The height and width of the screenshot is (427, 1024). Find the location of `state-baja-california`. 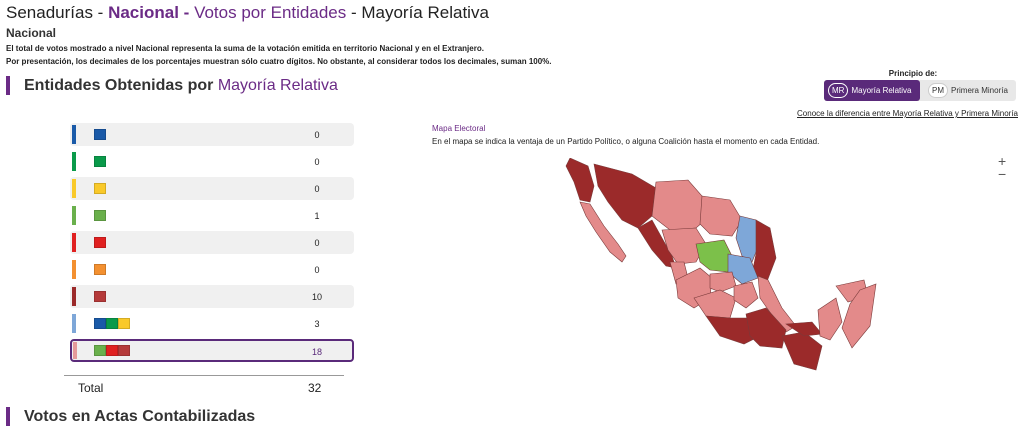

state-baja-california is located at coordinates (580, 180).